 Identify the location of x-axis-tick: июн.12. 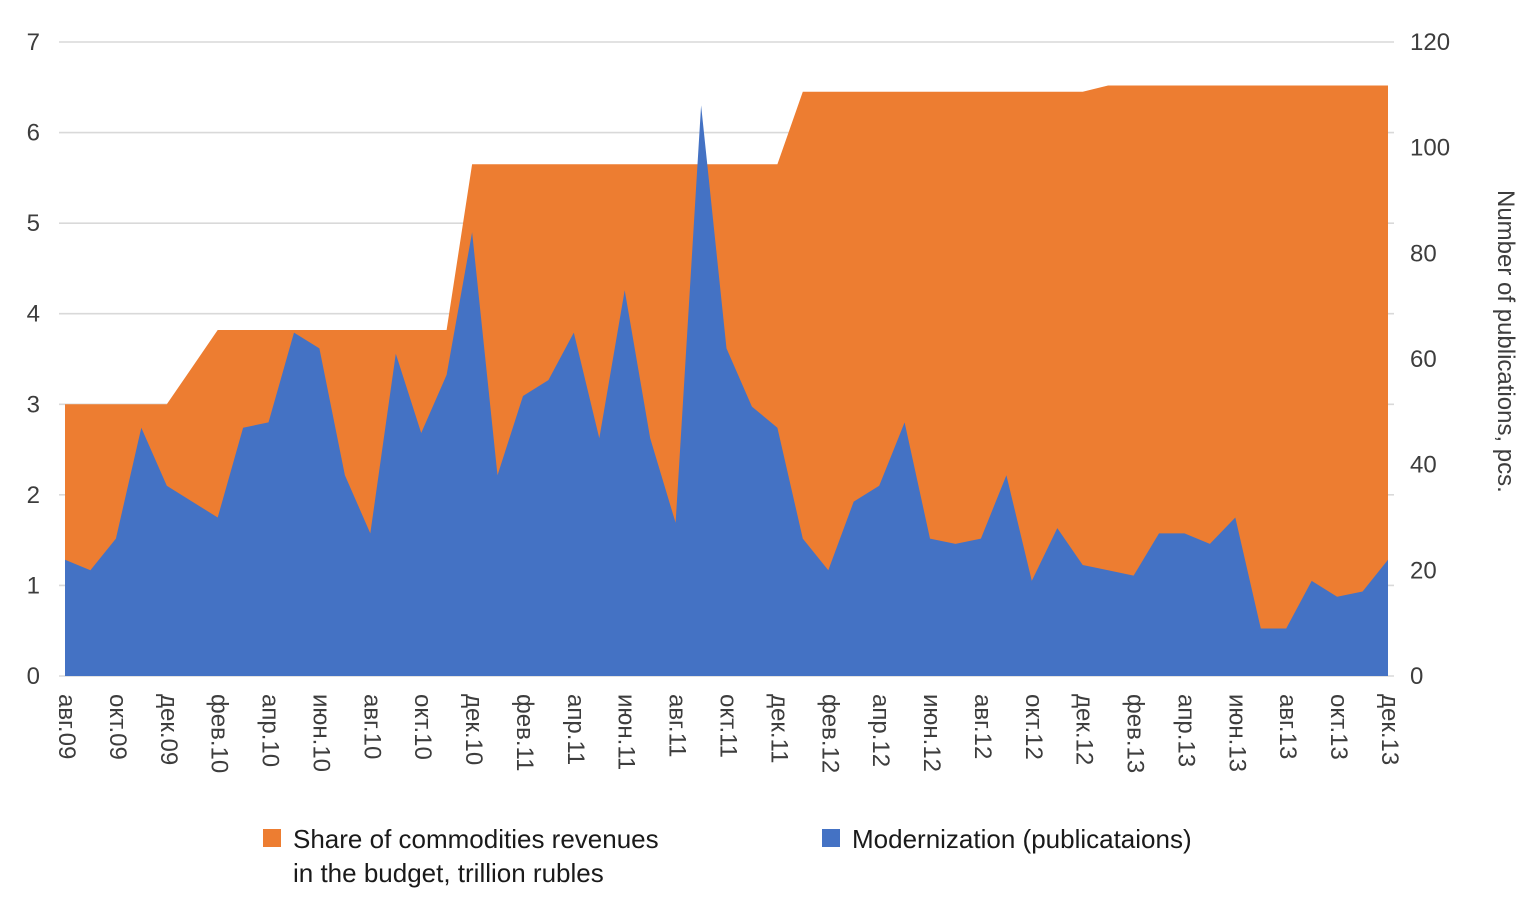
(931, 733).